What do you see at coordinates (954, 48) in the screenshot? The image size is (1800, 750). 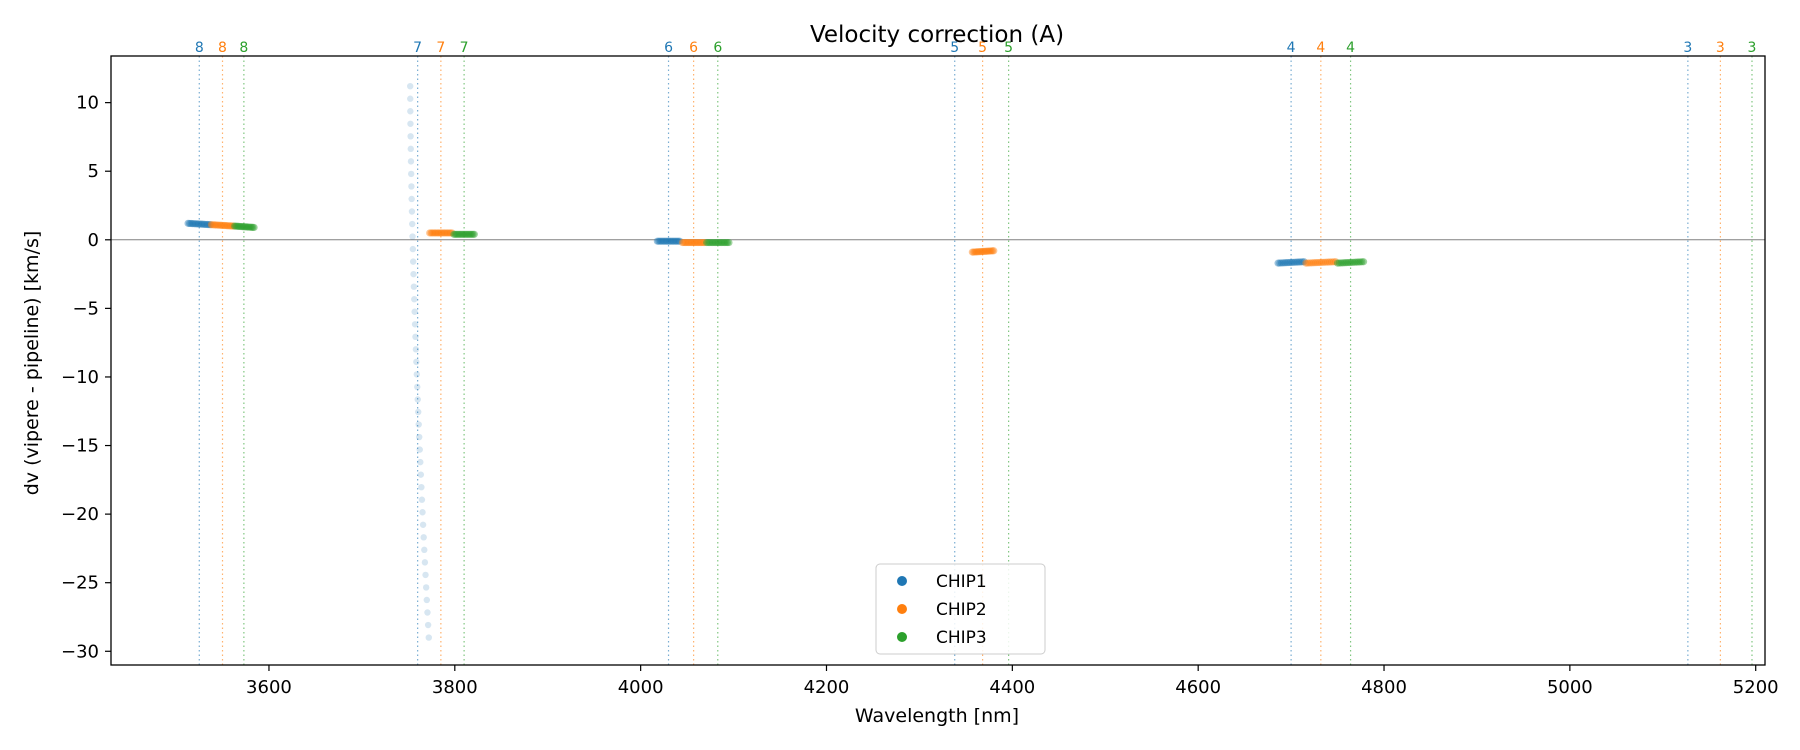 I see `order-label-5-chip1: 5` at bounding box center [954, 48].